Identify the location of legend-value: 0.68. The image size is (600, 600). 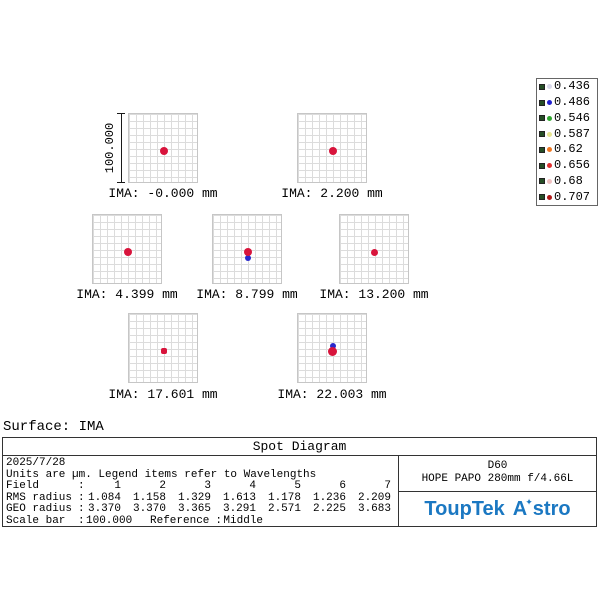
(568, 180).